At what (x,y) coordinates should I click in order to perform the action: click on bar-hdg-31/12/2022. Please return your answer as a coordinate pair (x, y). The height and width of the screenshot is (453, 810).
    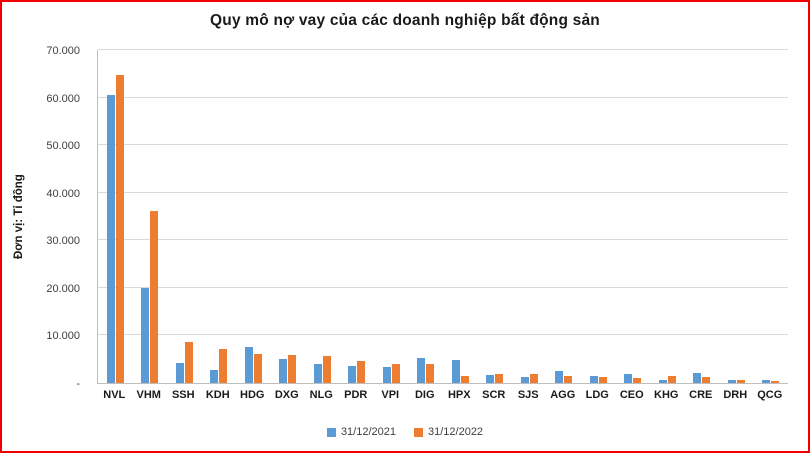
    Looking at the image, I should click on (257, 368).